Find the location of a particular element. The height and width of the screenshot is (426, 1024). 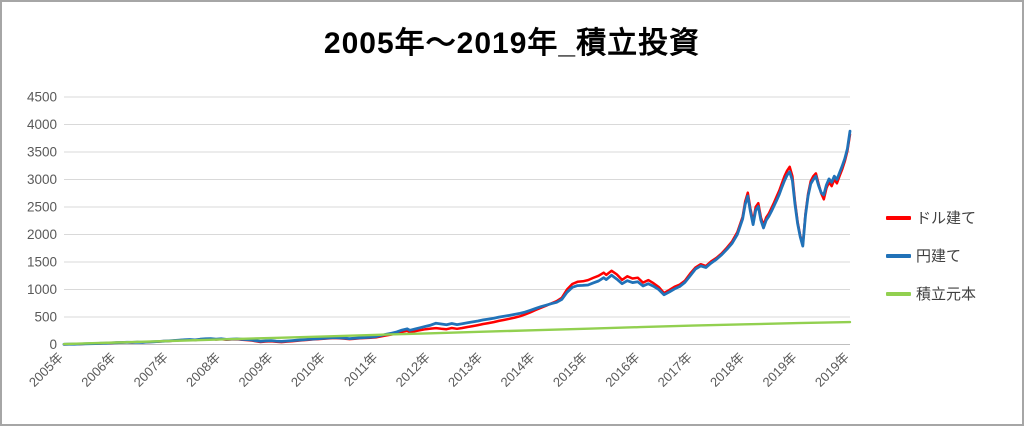

x-tick-label: 2015年 is located at coordinates (570, 370).